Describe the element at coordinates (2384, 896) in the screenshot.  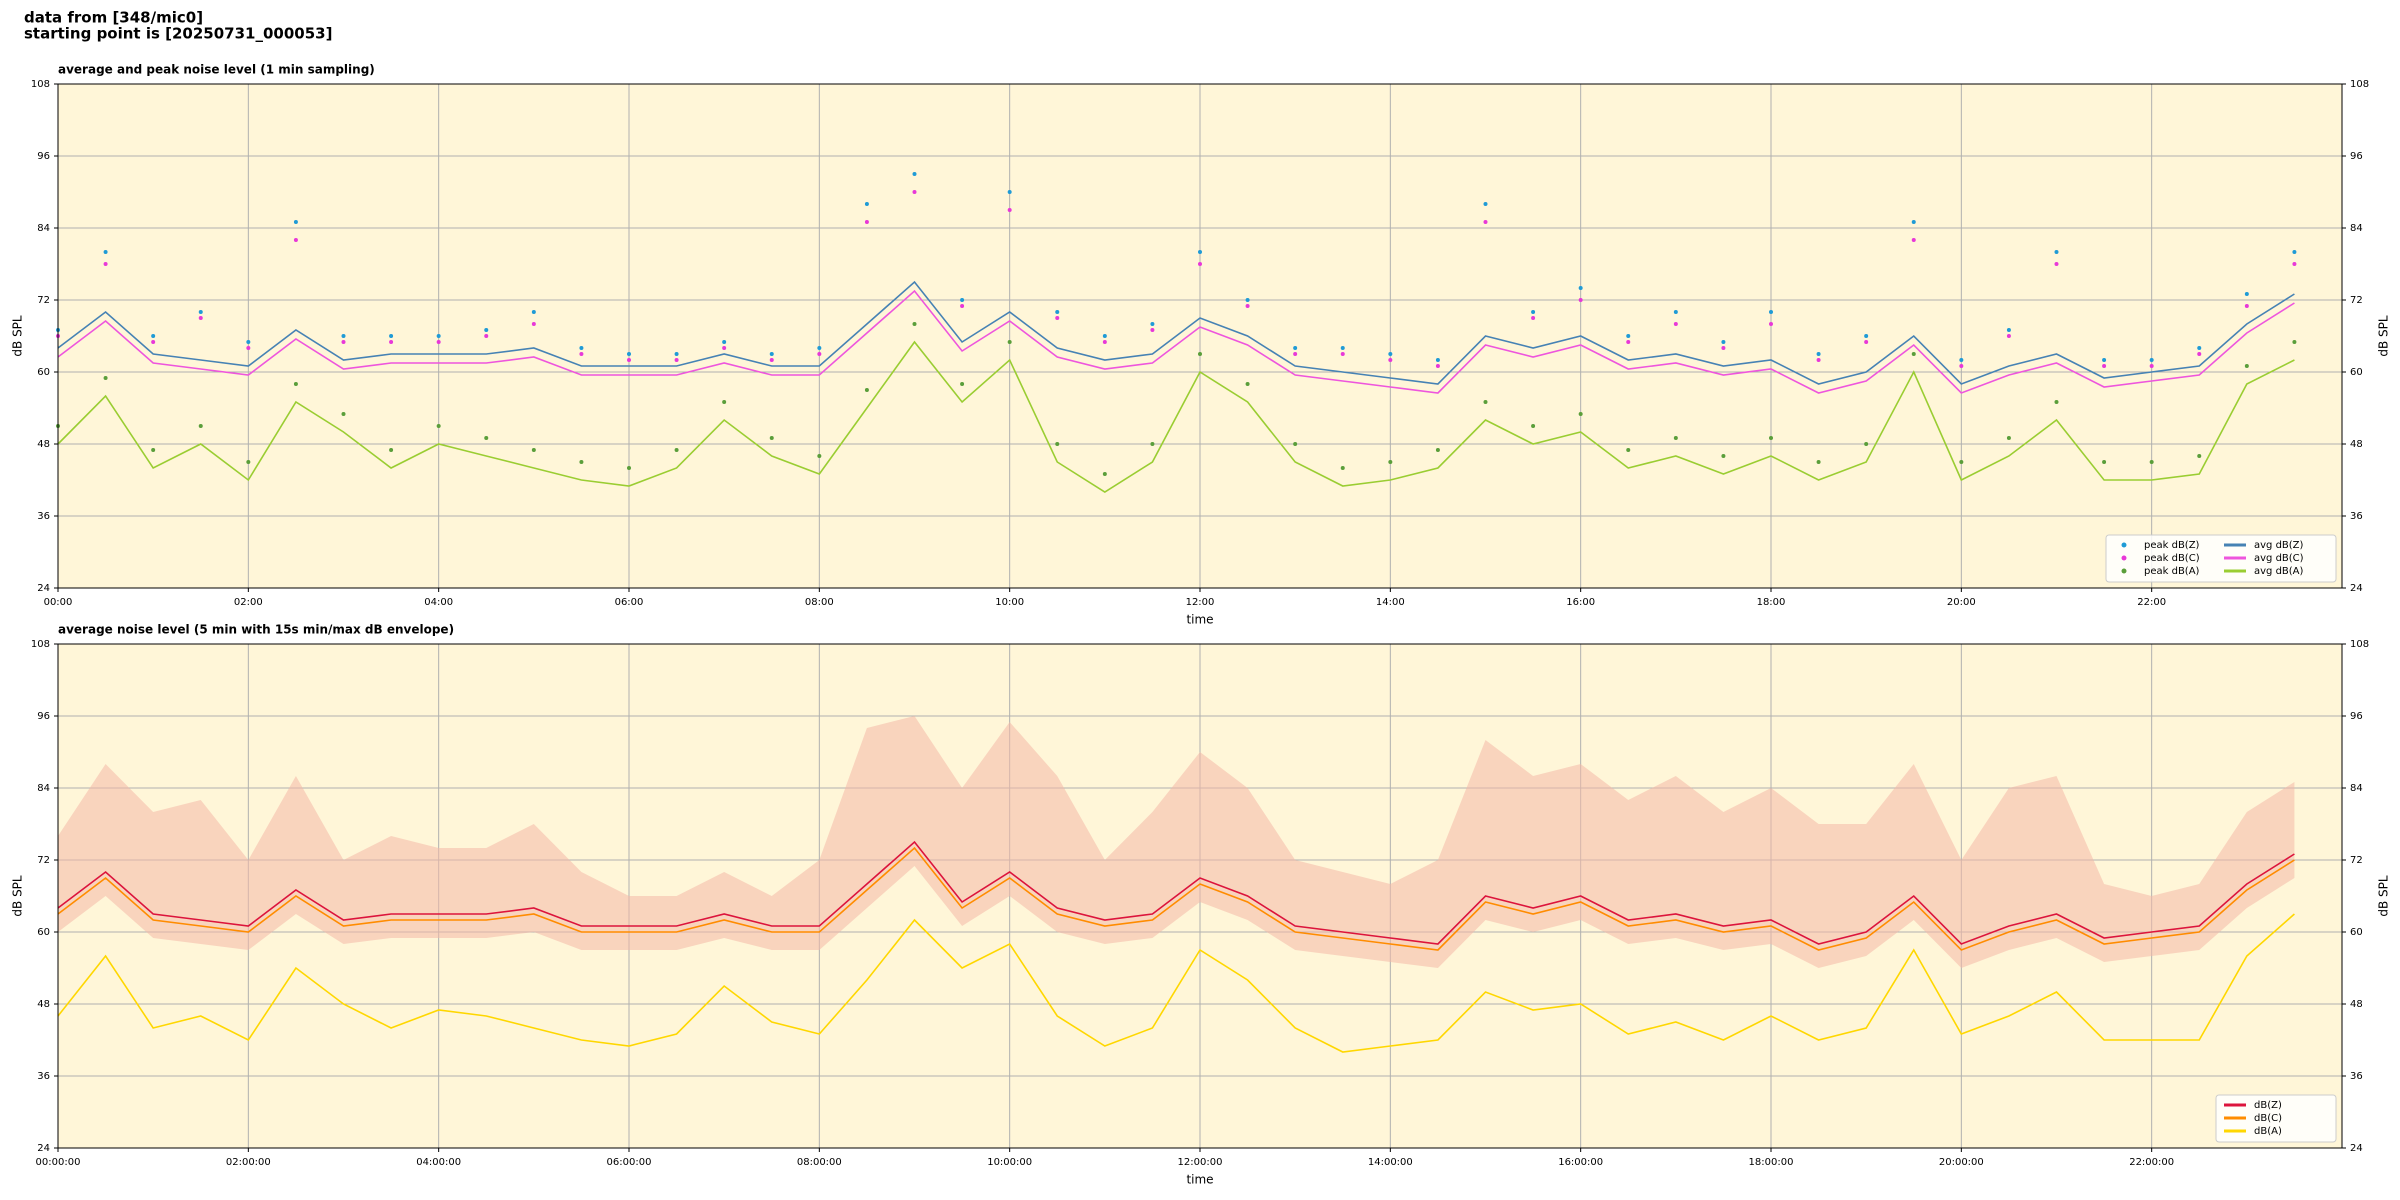
I see `y2-axis-label: dB SPL` at that location.